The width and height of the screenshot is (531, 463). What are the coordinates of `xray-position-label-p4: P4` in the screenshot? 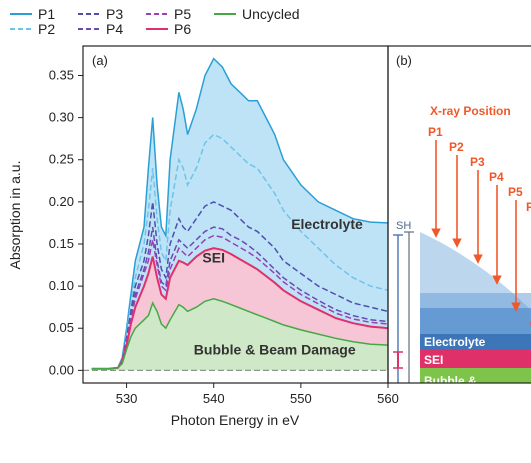 It's located at (496, 177).